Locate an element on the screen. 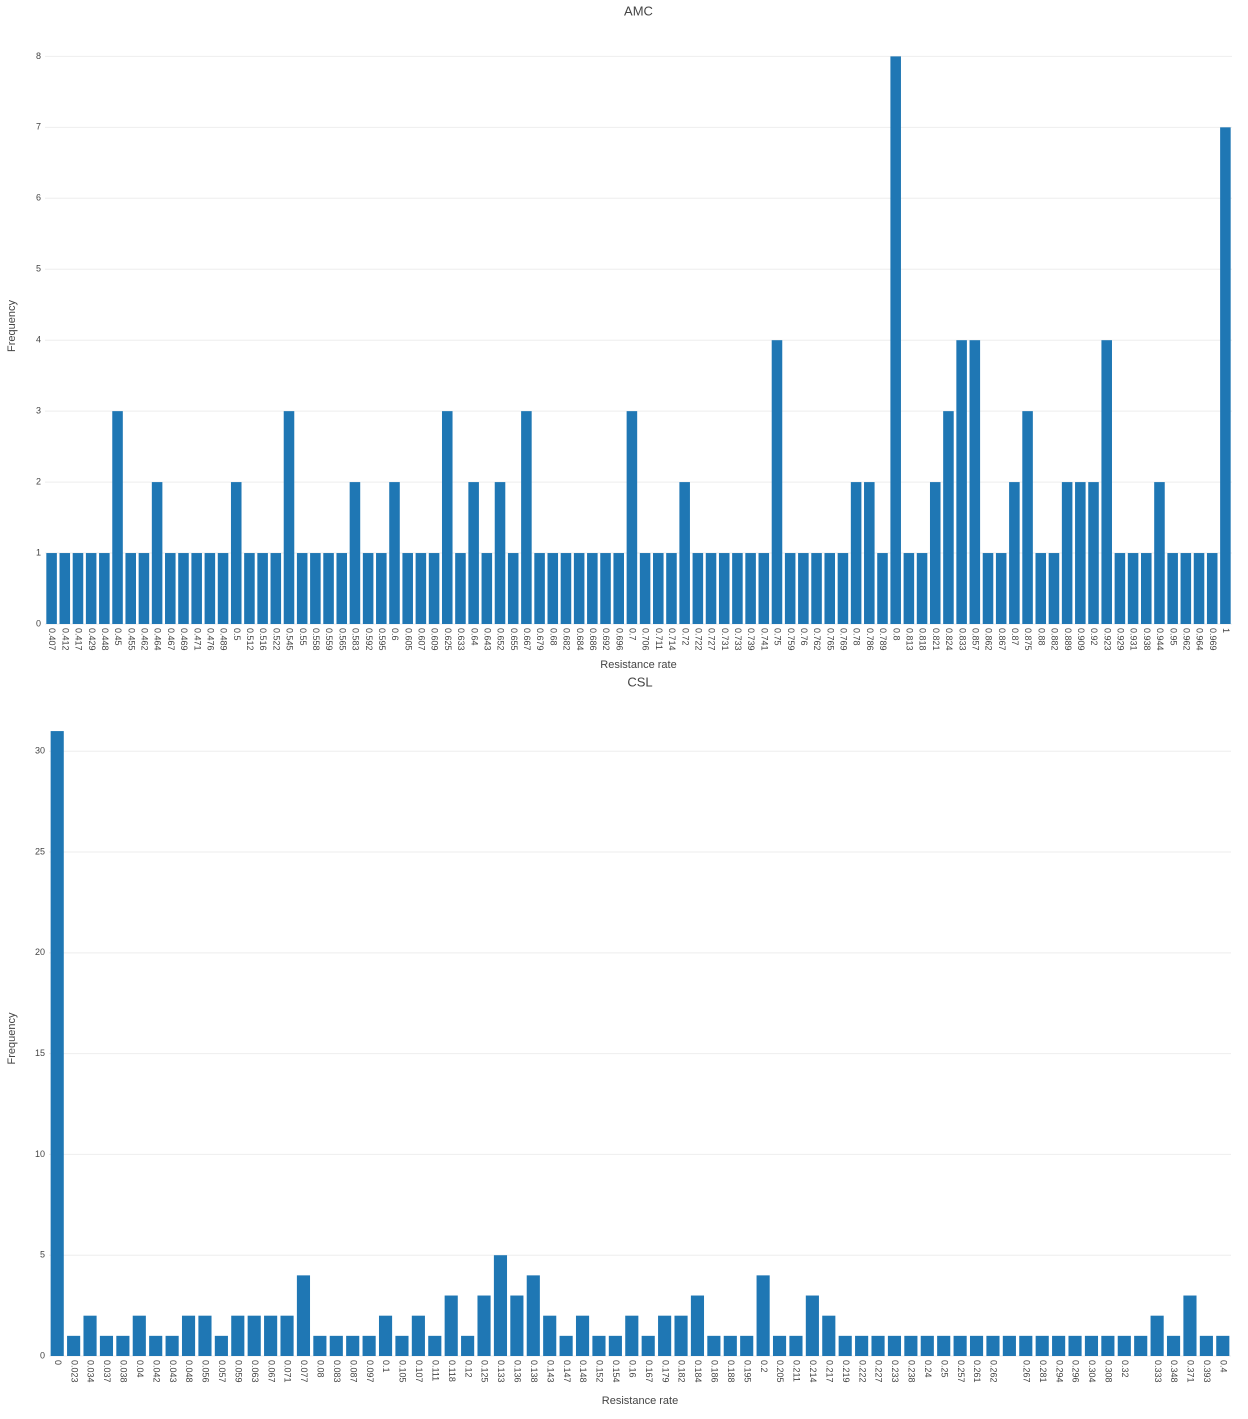 This screenshot has width=1248, height=1419. x-tick-label: 0.765 is located at coordinates (830, 639).